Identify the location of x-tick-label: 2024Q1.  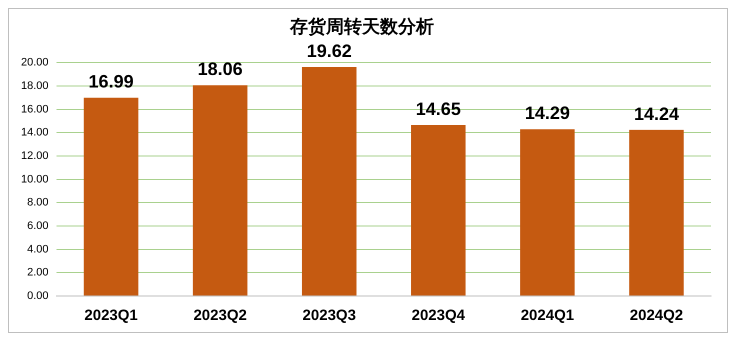
(547, 315).